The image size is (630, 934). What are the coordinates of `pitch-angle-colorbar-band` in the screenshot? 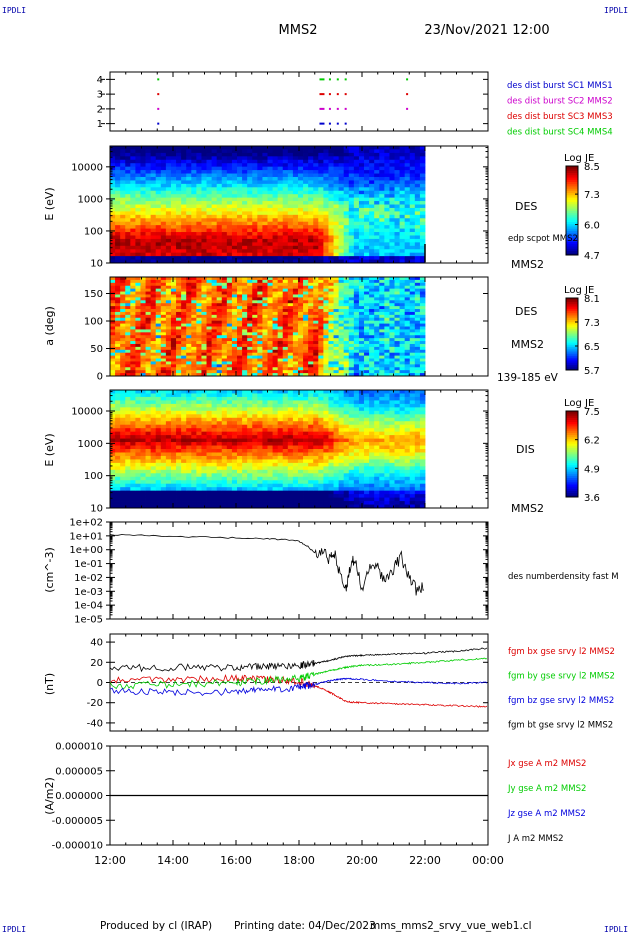 It's located at (572, 315).